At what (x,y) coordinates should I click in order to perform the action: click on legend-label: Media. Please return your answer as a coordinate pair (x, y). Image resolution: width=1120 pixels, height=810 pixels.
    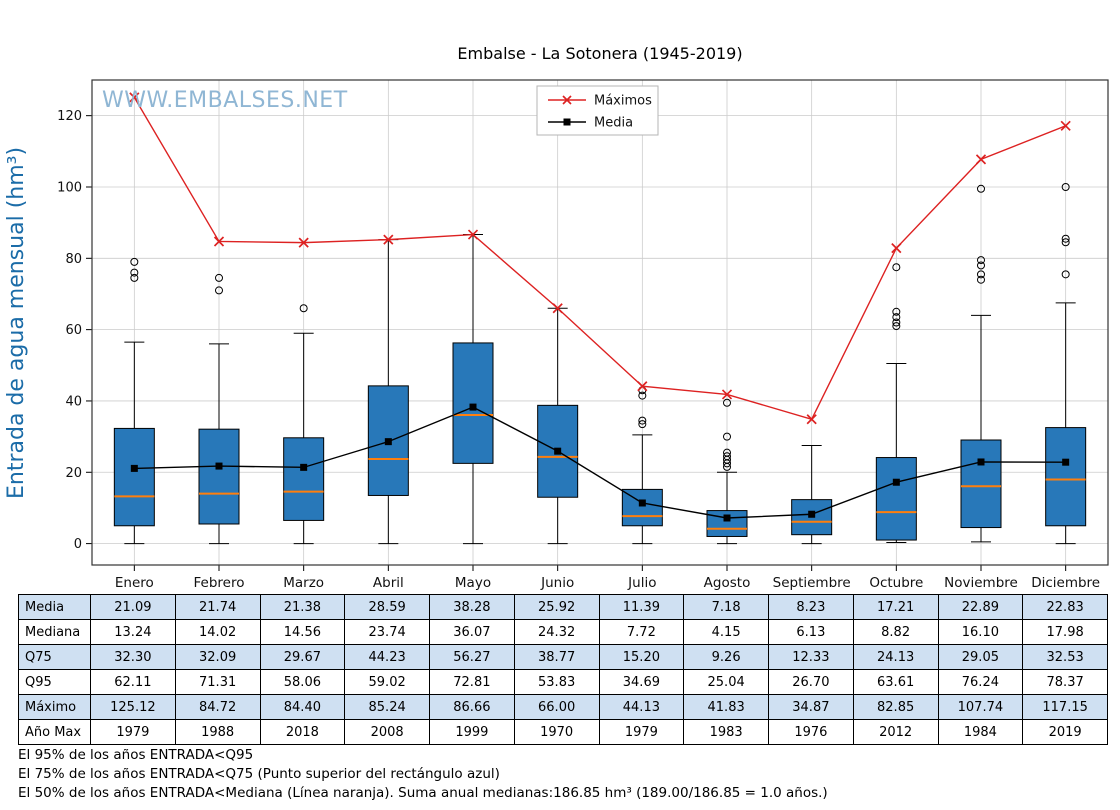
    Looking at the image, I should click on (613, 123).